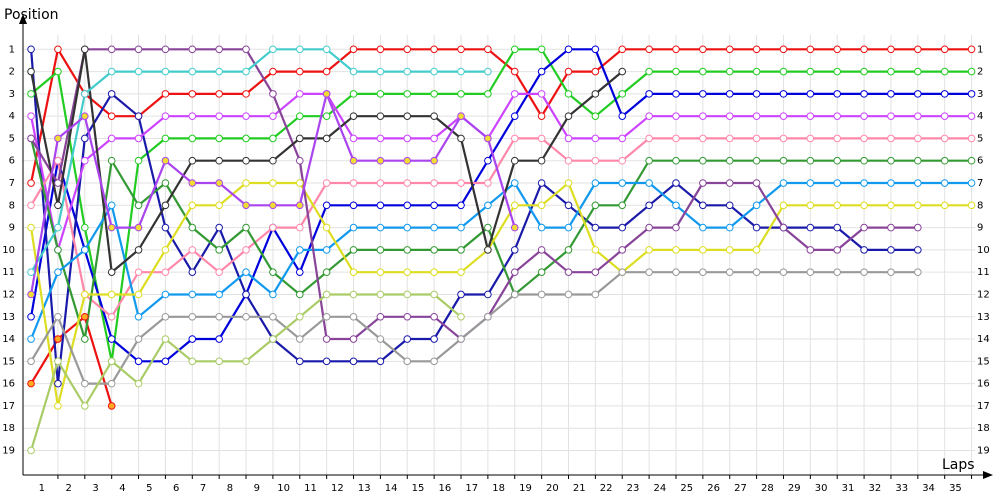  I want to click on x-tick-label: 11, so click(310, 488).